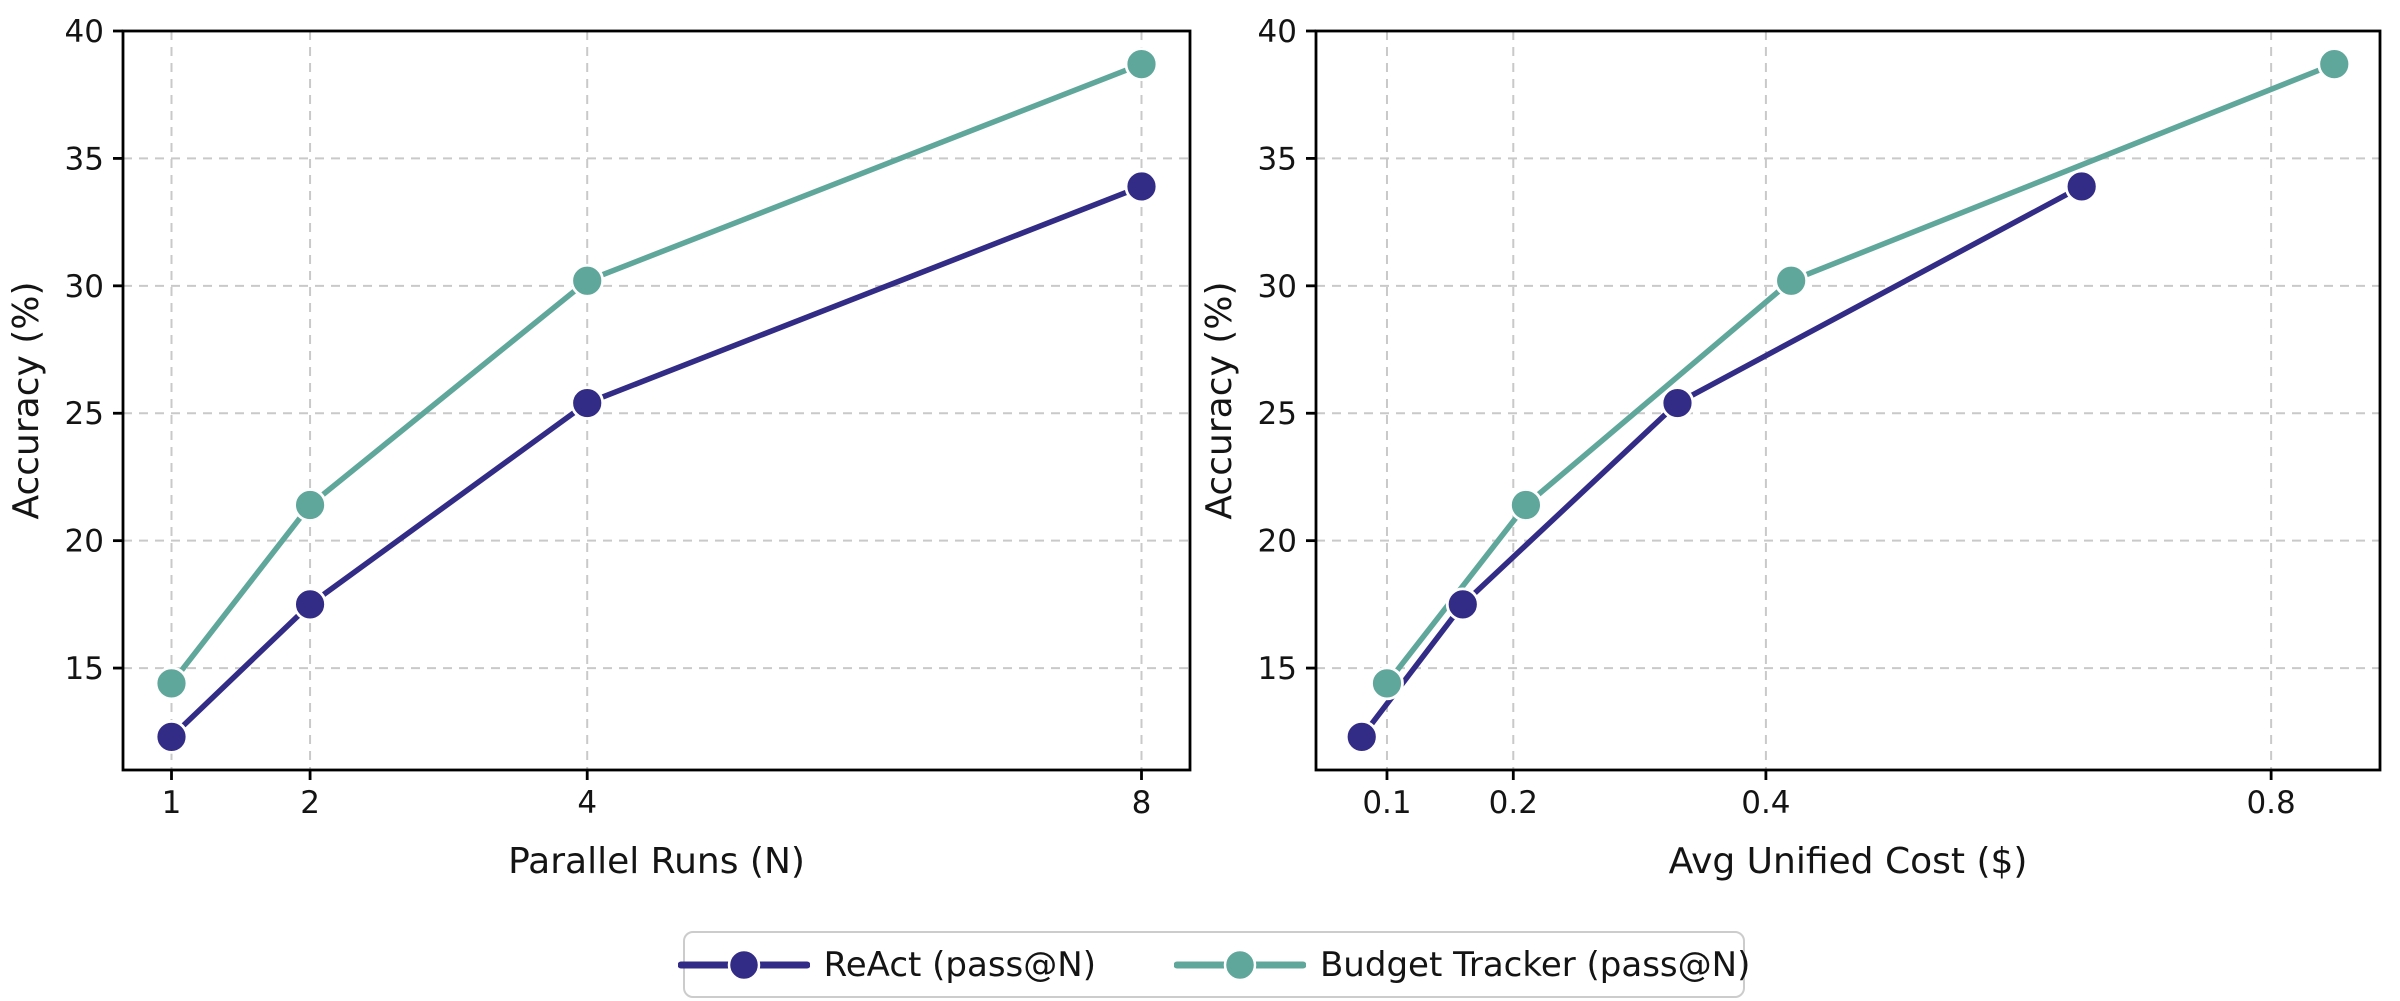 The image size is (2400, 1001). I want to click on legend-label: ReAct (pass@N), so click(959, 964).